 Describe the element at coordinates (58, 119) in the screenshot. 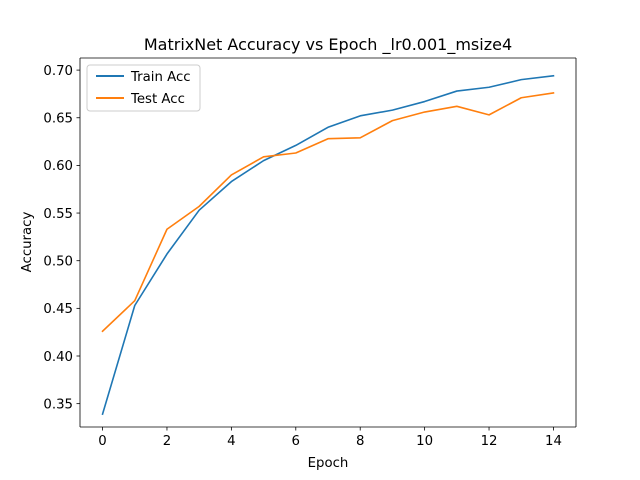

I see `y-tick-label: 0.65` at that location.